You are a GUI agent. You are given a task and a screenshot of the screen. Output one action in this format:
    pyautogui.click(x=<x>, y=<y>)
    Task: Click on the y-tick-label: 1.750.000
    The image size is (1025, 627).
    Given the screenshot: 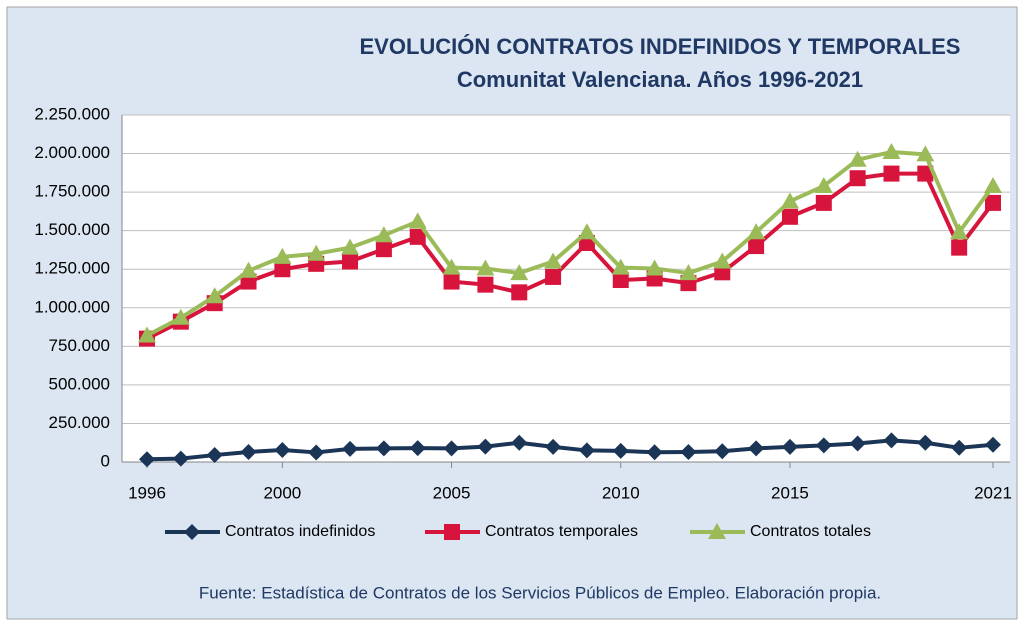 What is the action you would take?
    pyautogui.click(x=72, y=191)
    